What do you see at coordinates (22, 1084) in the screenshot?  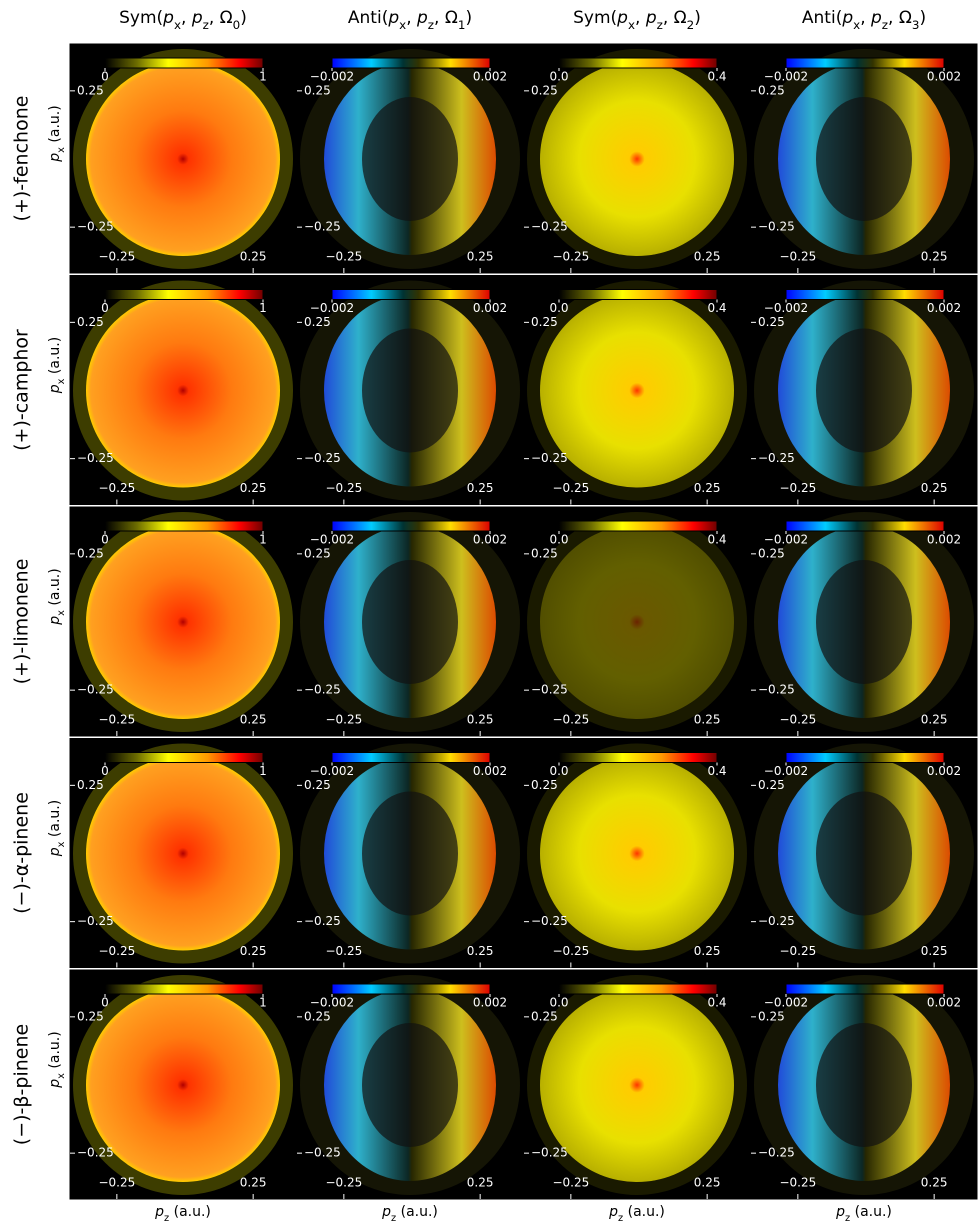 I see `row-label: (−)-β-pinene` at bounding box center [22, 1084].